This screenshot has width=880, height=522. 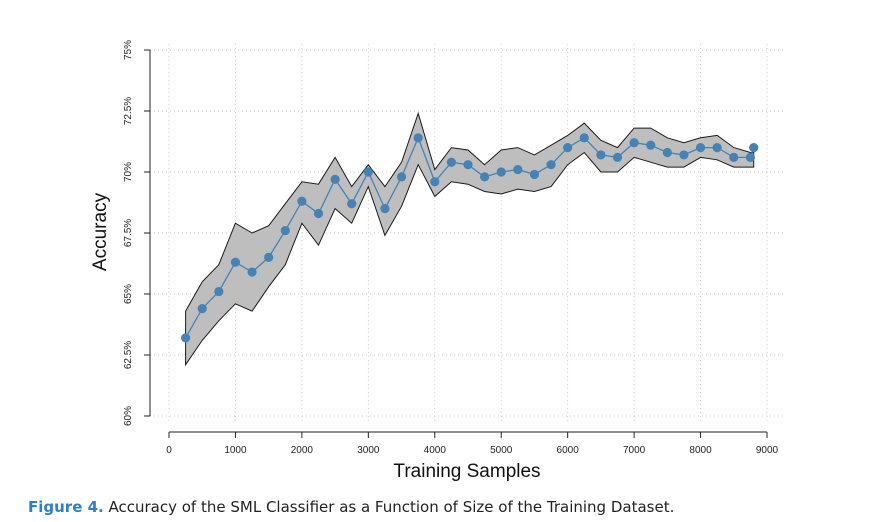 What do you see at coordinates (501, 450) in the screenshot?
I see `x-tick-label-5: 5000` at bounding box center [501, 450].